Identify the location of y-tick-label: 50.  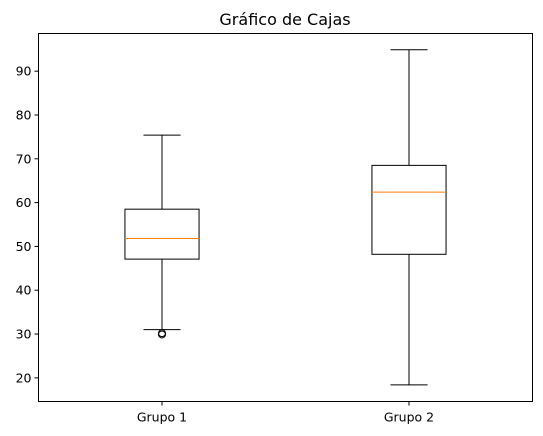
(24, 246).